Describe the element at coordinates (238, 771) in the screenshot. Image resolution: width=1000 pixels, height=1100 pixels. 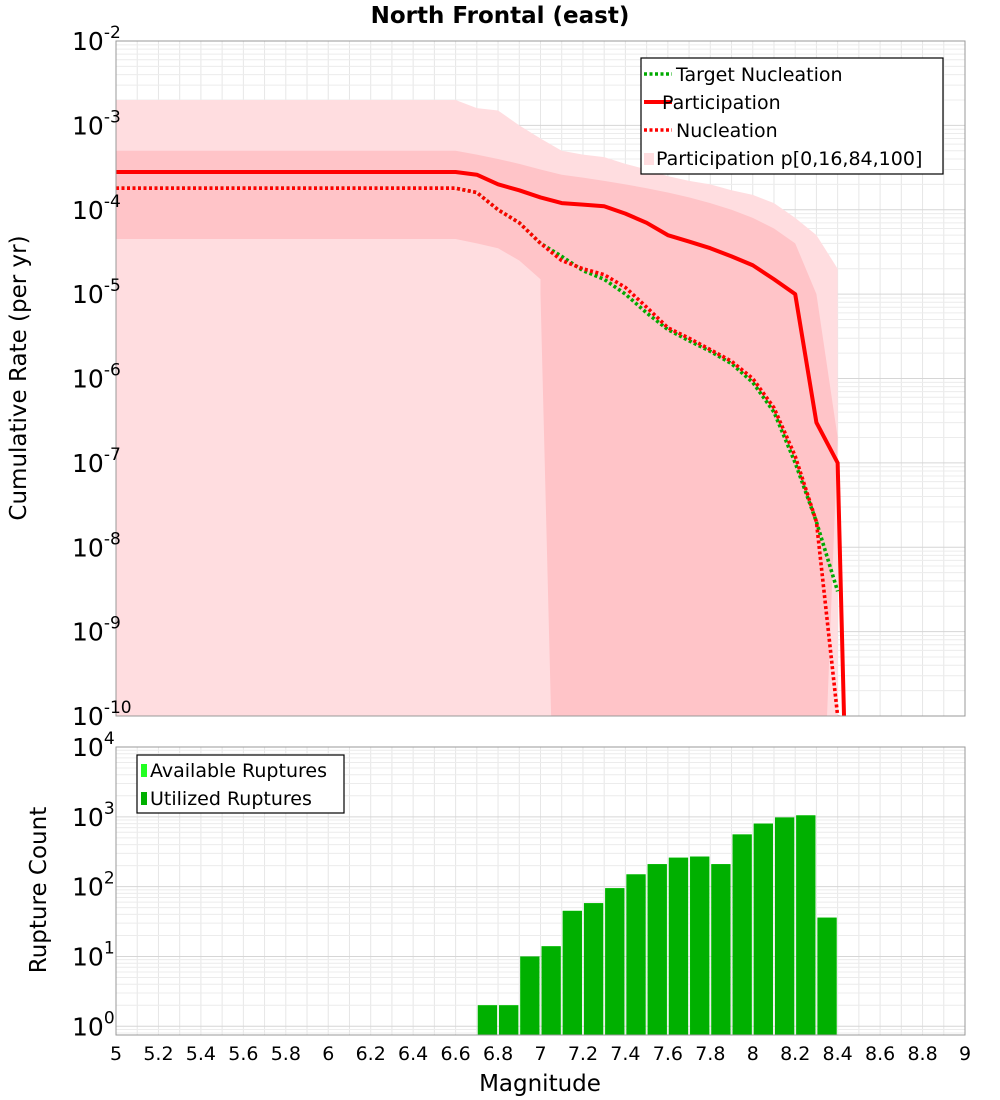
I see `bottom-chart-legend-label: Available Ruptures` at that location.